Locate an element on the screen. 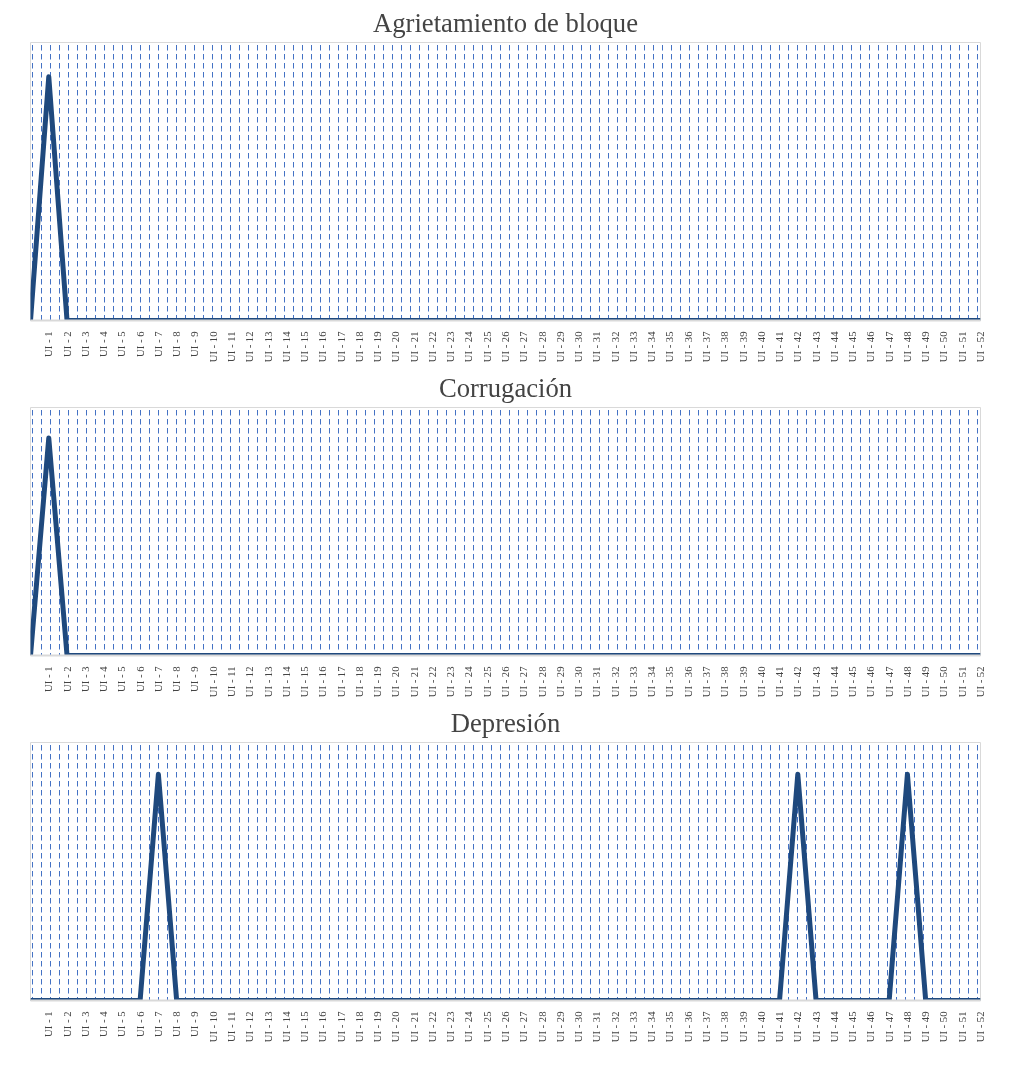 Image resolution: width=1017 pixels, height=1071 pixels. x-tick-label: UI - 14 is located at coordinates (286, 681).